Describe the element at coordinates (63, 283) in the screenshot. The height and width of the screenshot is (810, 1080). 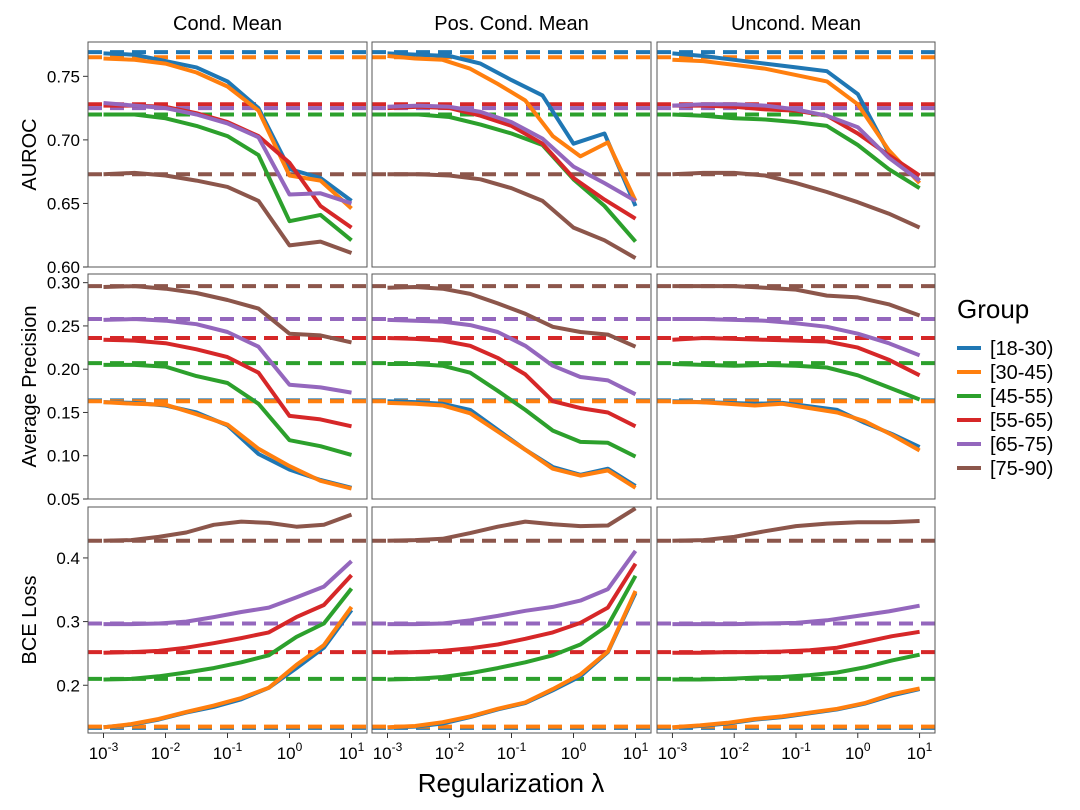
I see `y-tick-label: 0.30` at that location.